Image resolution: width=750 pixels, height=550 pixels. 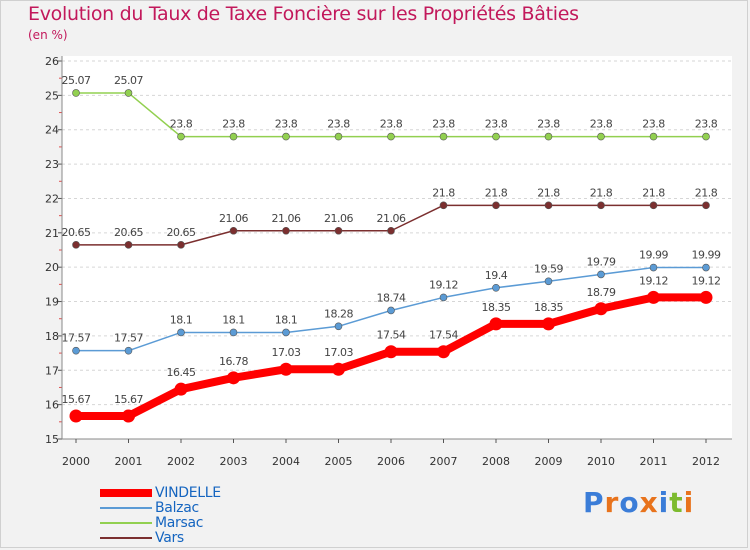 I want to click on data-label: 19.79, so click(x=601, y=261).